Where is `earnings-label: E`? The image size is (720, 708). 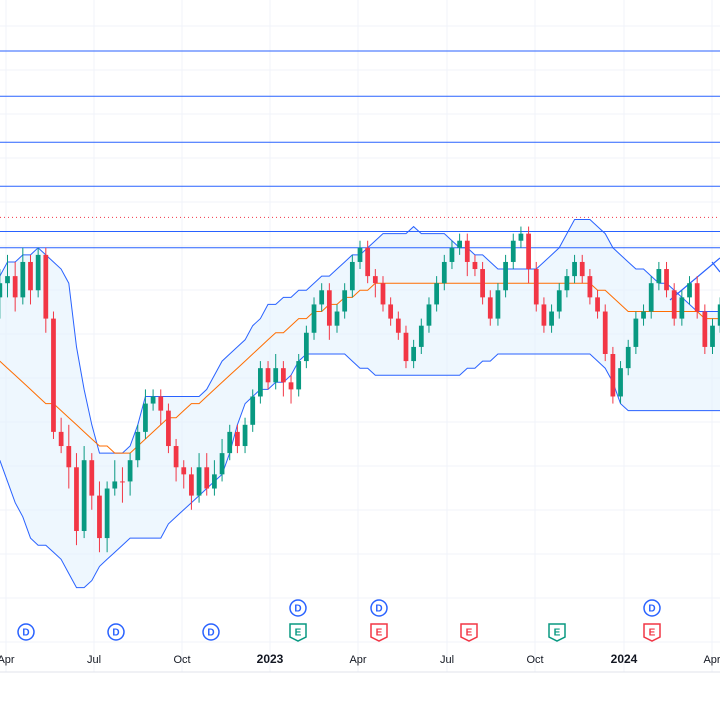 earnings-label: E is located at coordinates (379, 633).